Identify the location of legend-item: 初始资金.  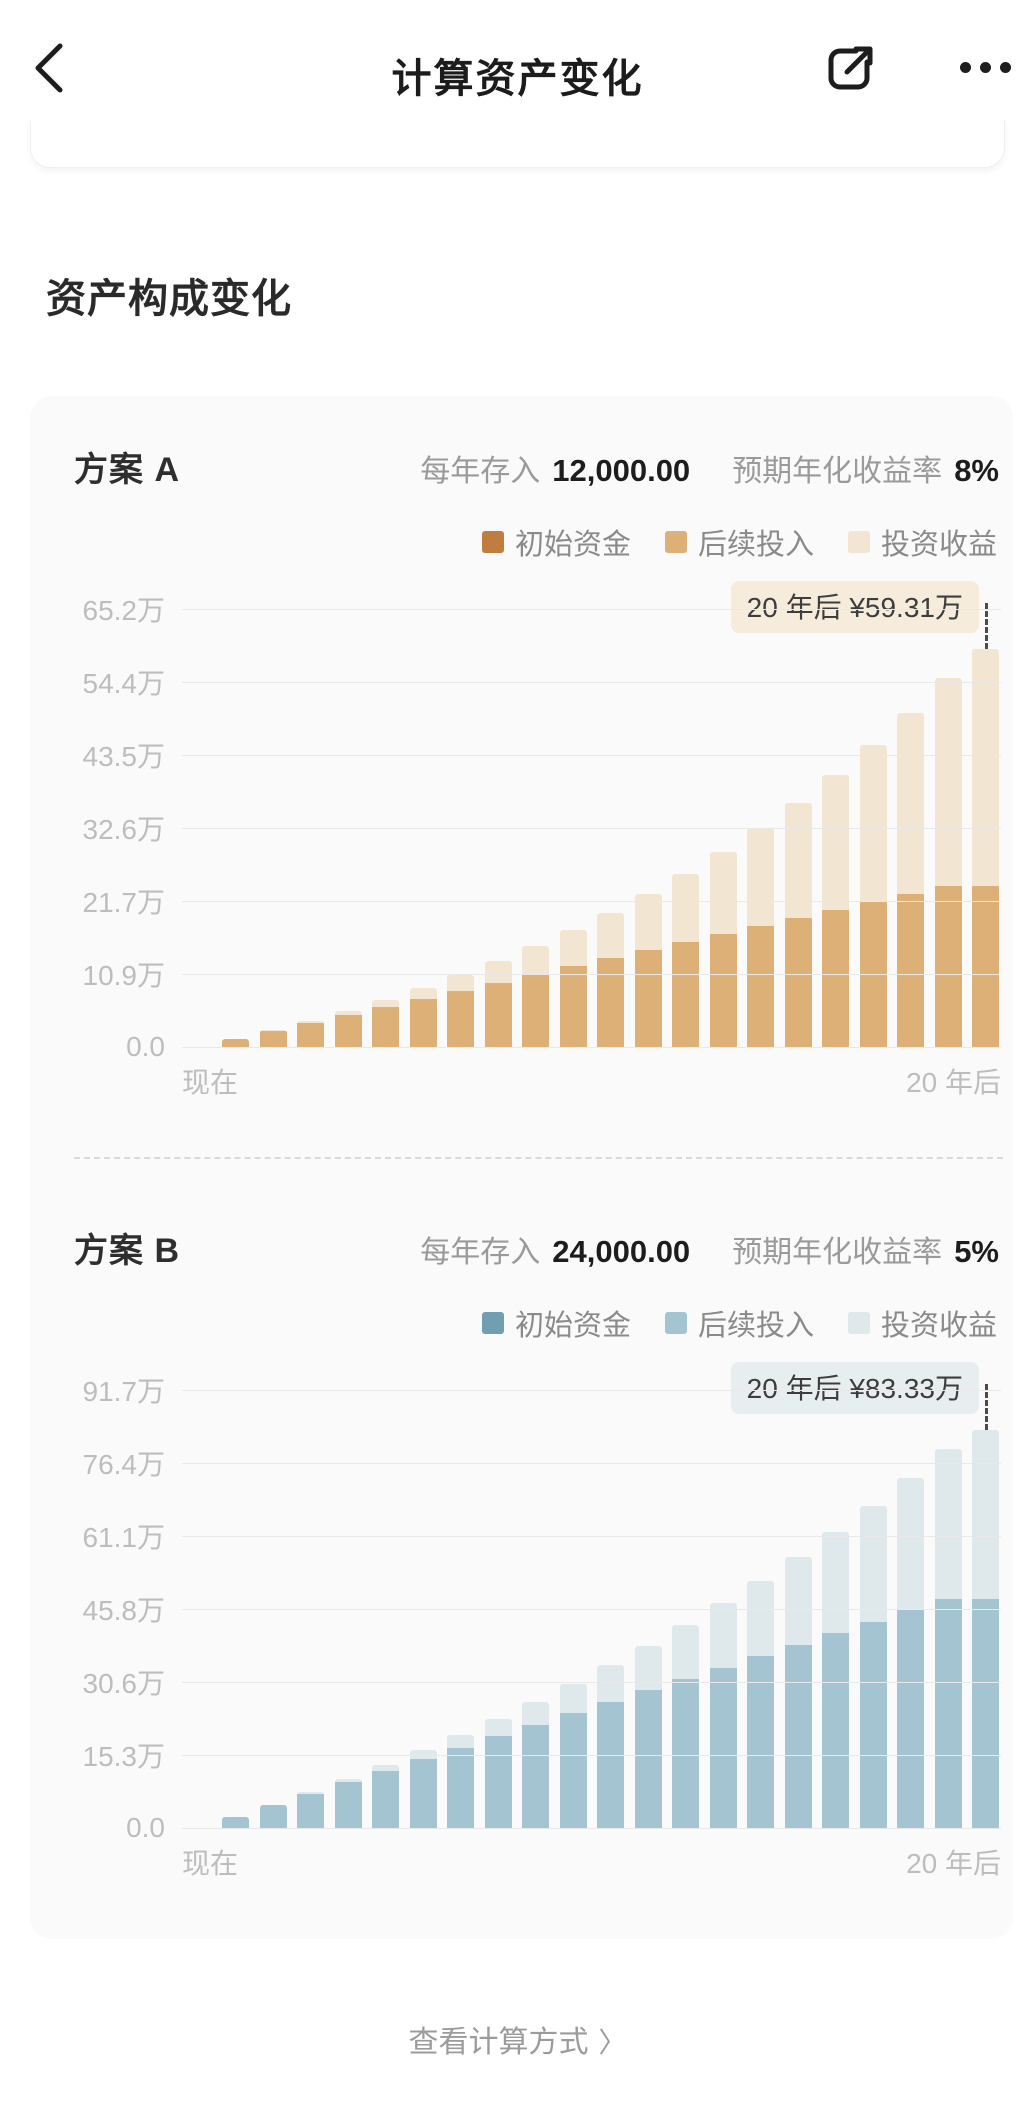
(556, 542).